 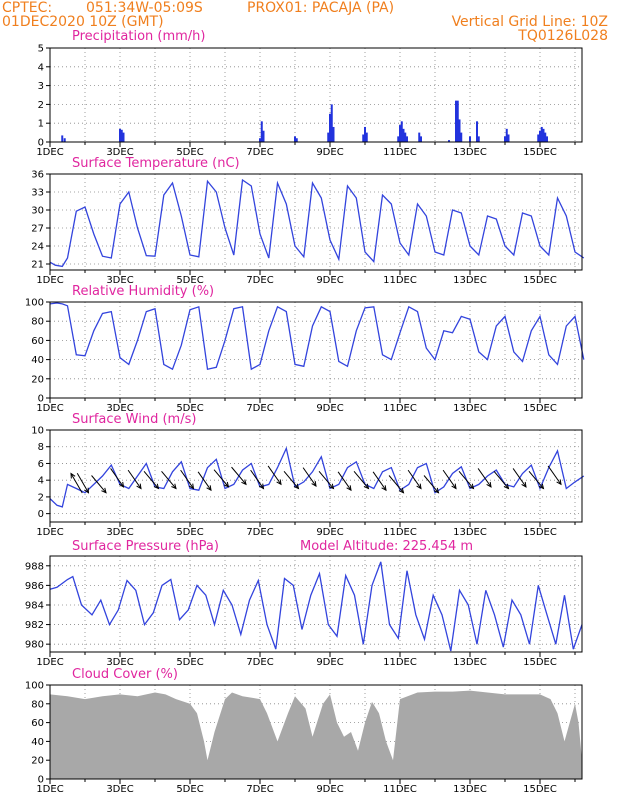 What do you see at coordinates (540, 408) in the screenshot?
I see `rh-xtick-label: 15DEC` at bounding box center [540, 408].